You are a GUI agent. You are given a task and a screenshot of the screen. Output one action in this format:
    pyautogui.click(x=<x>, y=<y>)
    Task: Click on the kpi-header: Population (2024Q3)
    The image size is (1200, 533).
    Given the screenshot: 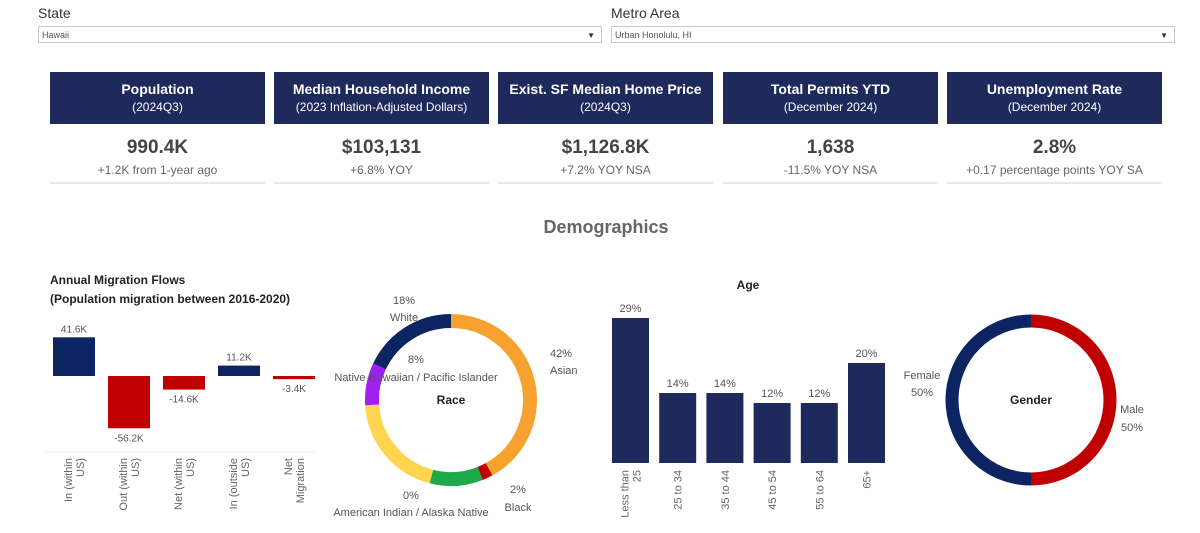 What is the action you would take?
    pyautogui.click(x=157, y=98)
    